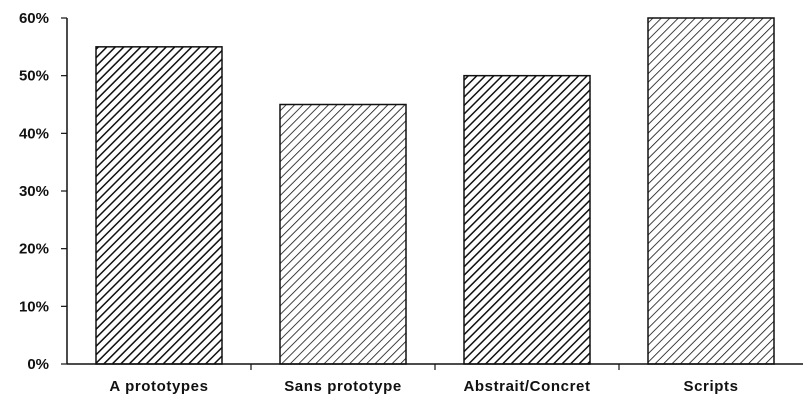 The image size is (803, 398). I want to click on bar-sans-prototype, so click(343, 234).